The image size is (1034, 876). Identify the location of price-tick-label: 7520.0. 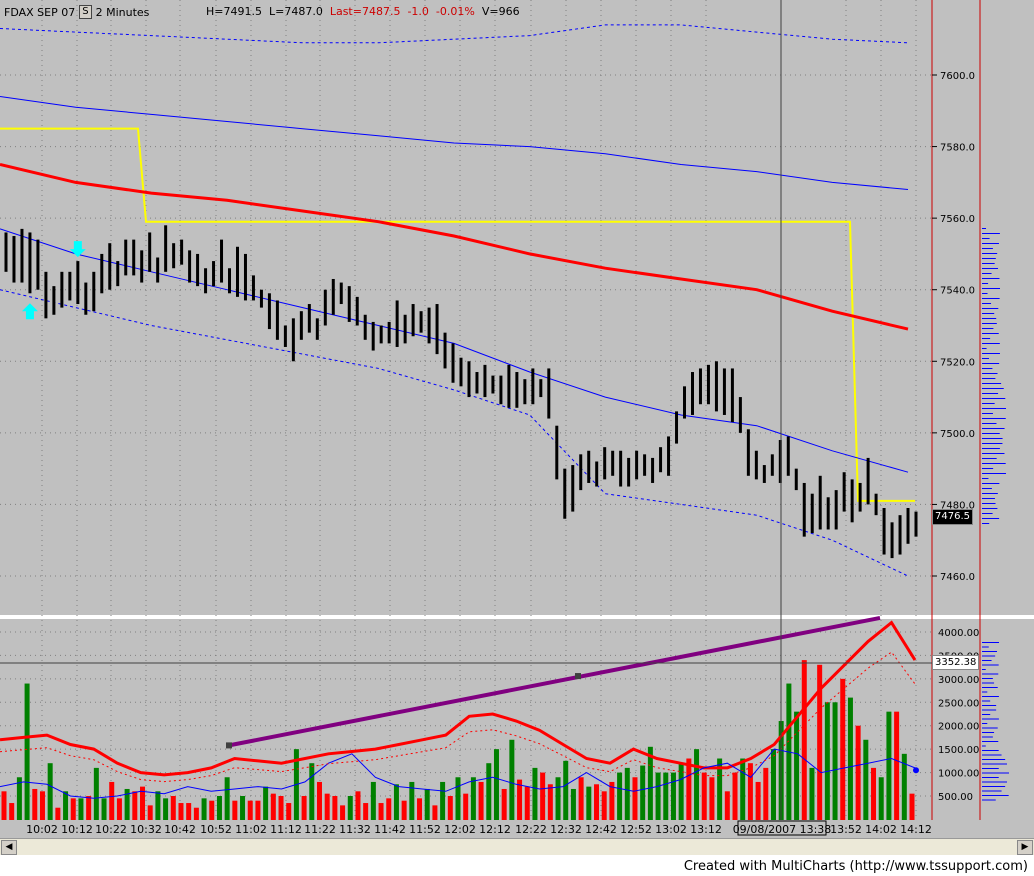
(957, 362).